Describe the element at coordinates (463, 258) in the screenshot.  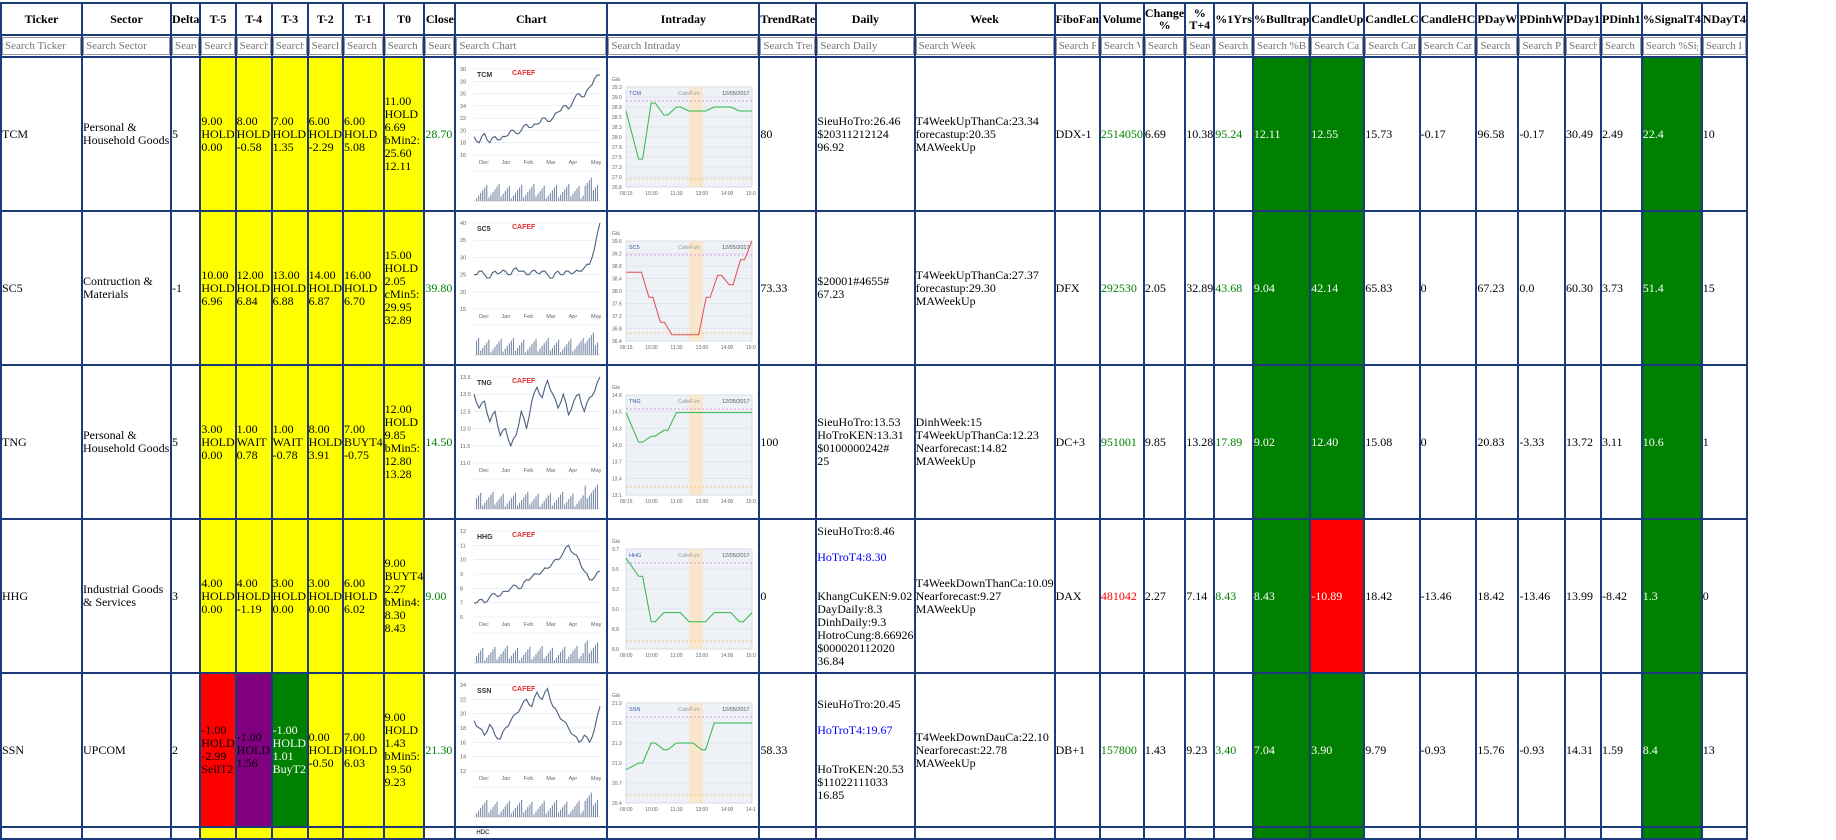
I see `chart-ytick: 30` at that location.